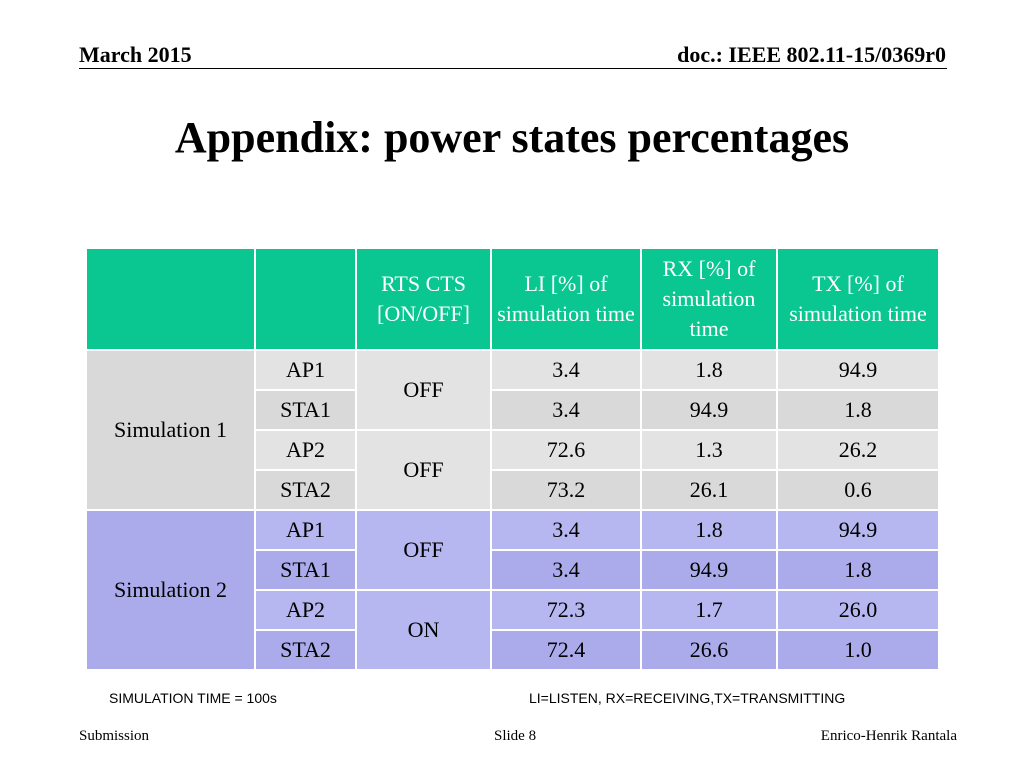  What do you see at coordinates (170, 590) in the screenshot?
I see `simulation-label: Simulation 2` at bounding box center [170, 590].